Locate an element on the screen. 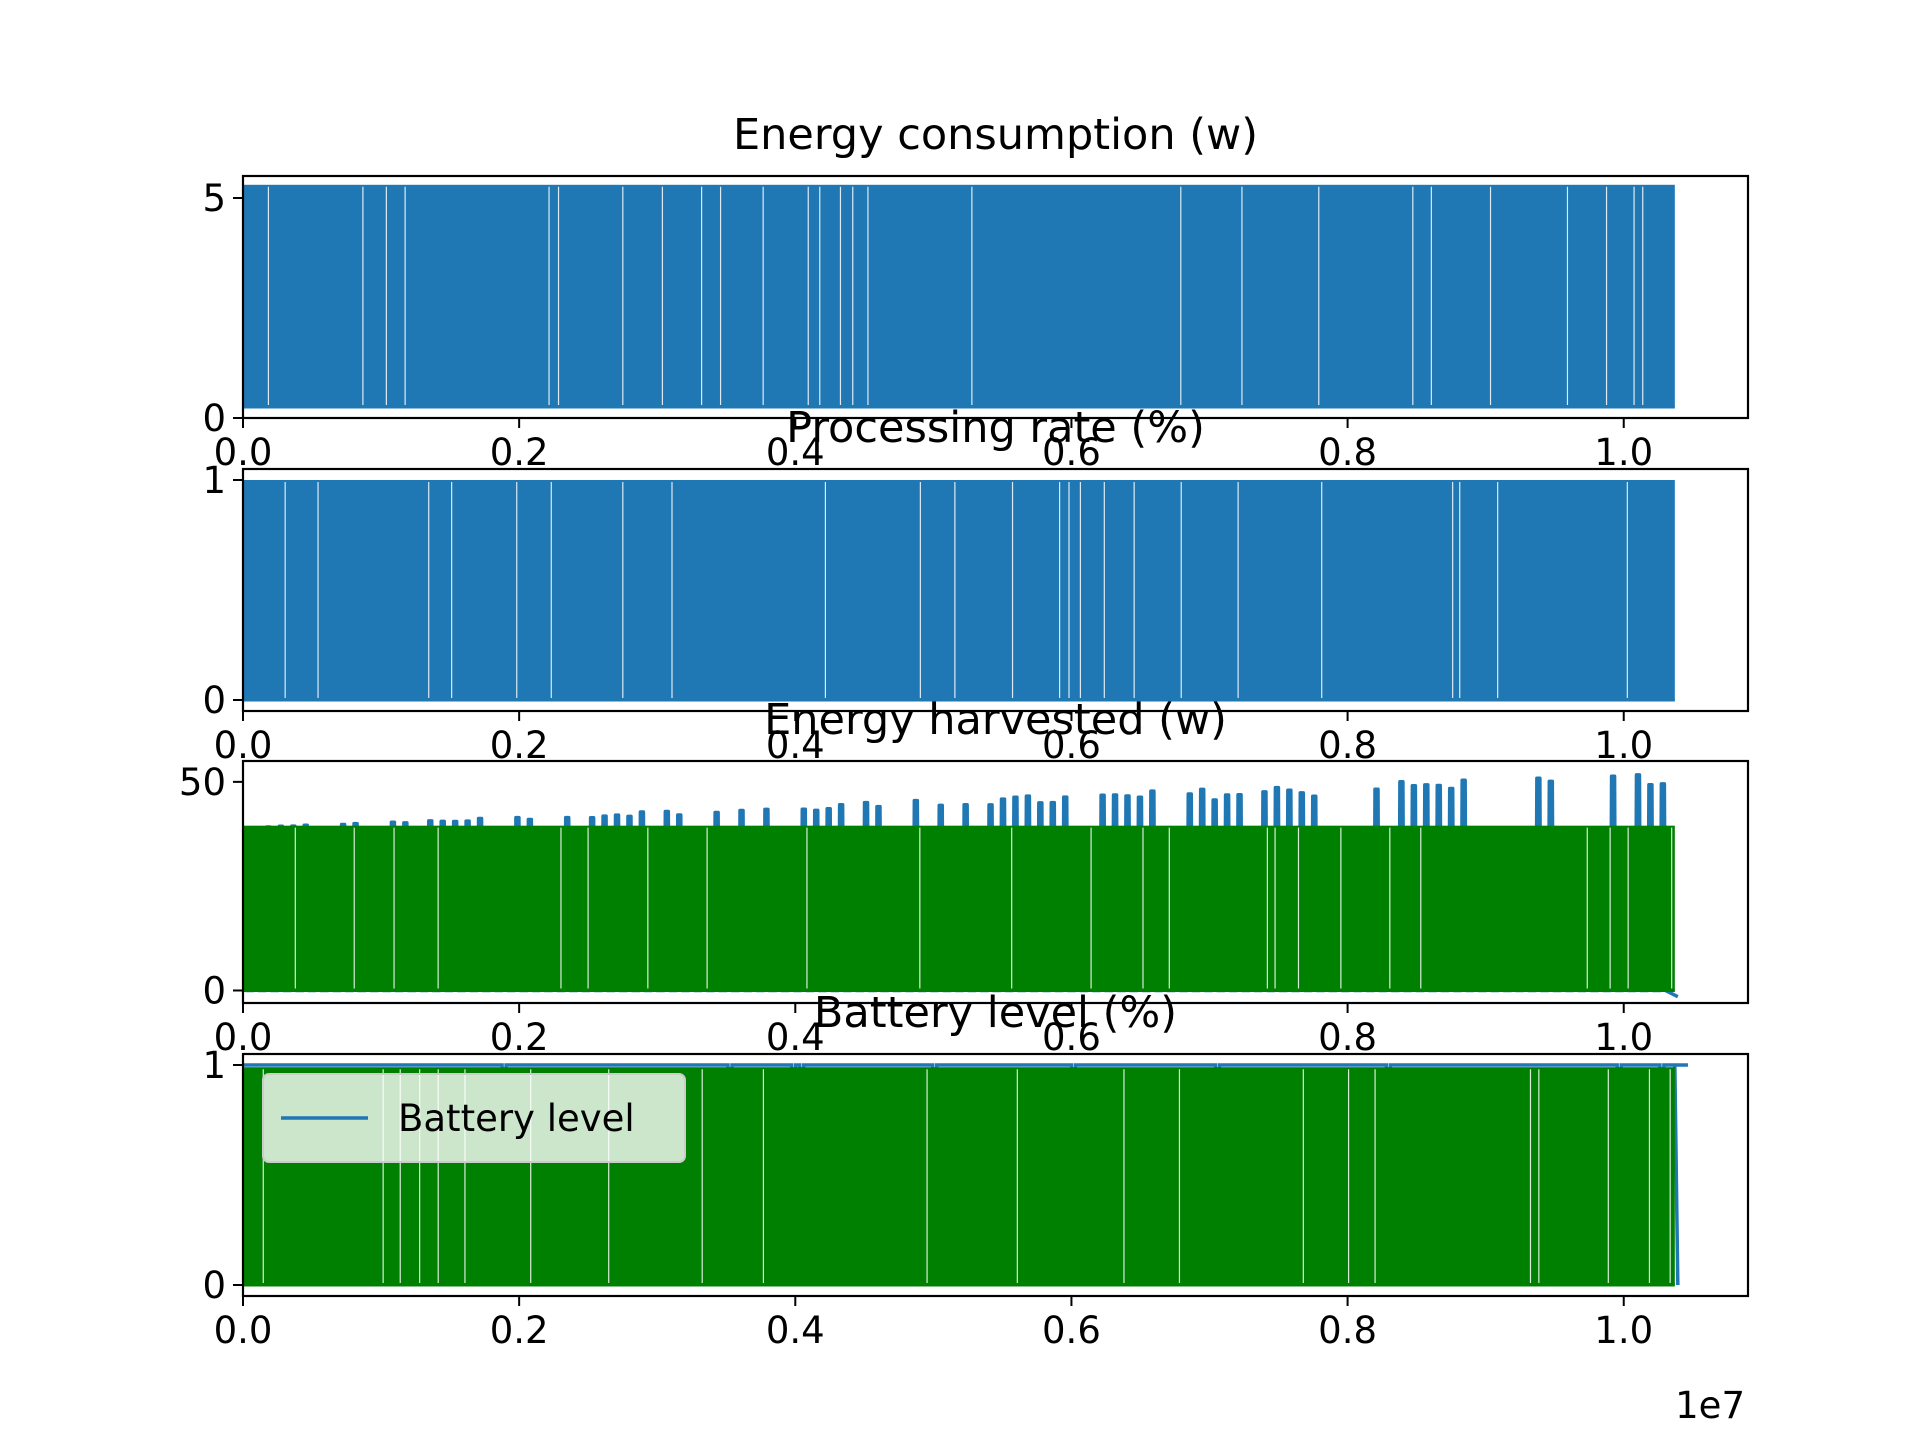 The width and height of the screenshot is (1920, 1440). chart-title: Energy consumption (w) is located at coordinates (995, 135).